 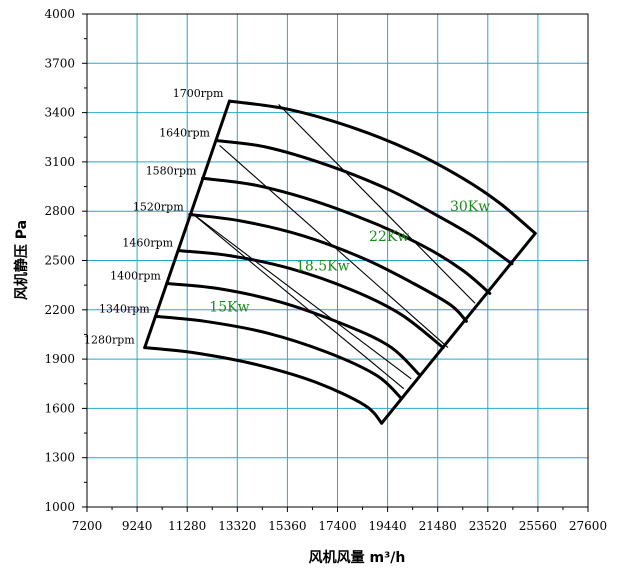 What do you see at coordinates (21, 260) in the screenshot?
I see `y-axis-title: 风机静压 Pa` at bounding box center [21, 260].